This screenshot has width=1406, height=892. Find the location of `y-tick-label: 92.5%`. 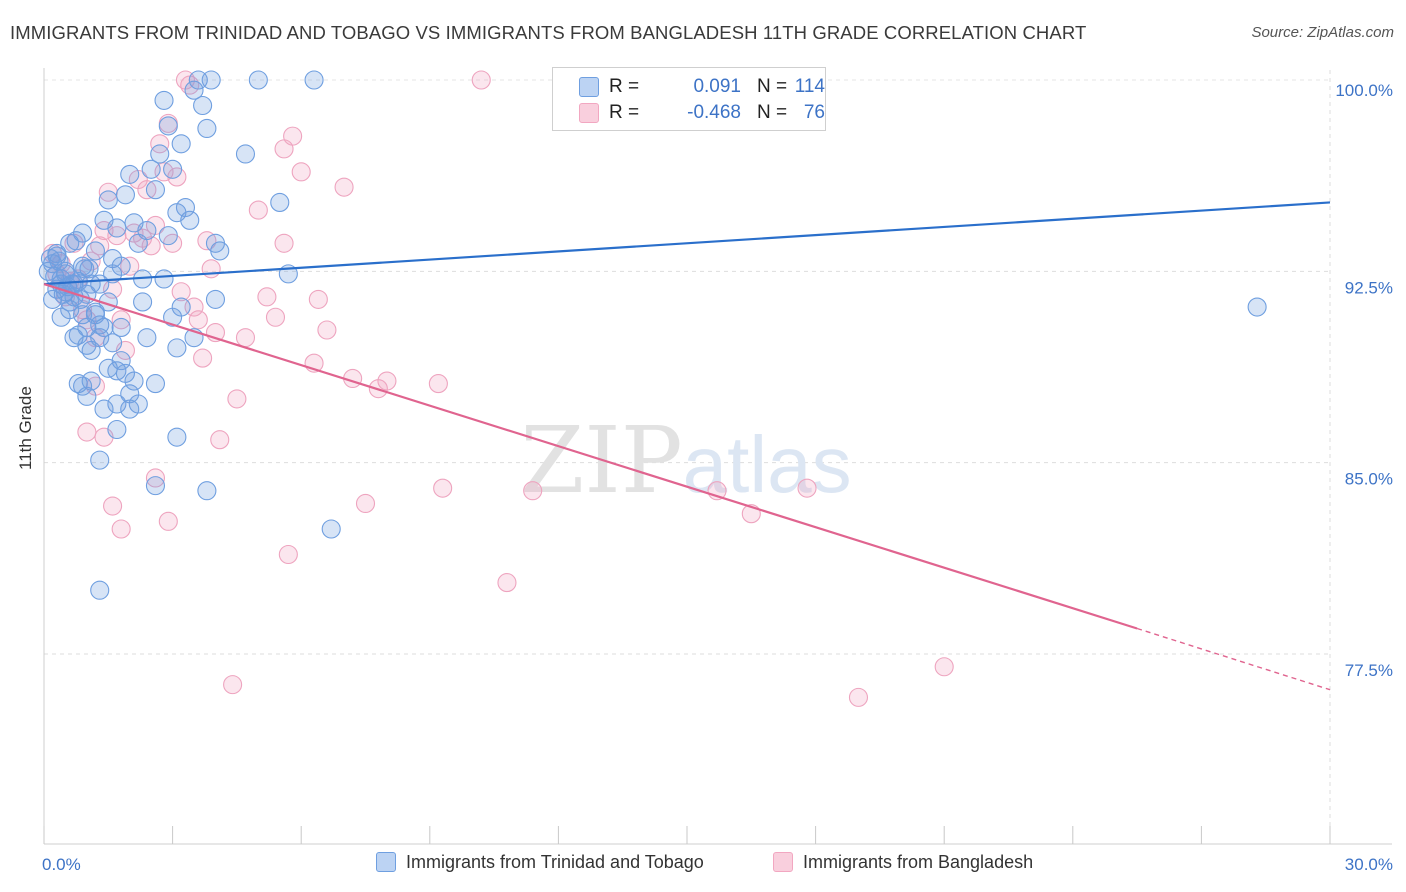

y-tick-label: 92.5% is located at coordinates (1369, 287).